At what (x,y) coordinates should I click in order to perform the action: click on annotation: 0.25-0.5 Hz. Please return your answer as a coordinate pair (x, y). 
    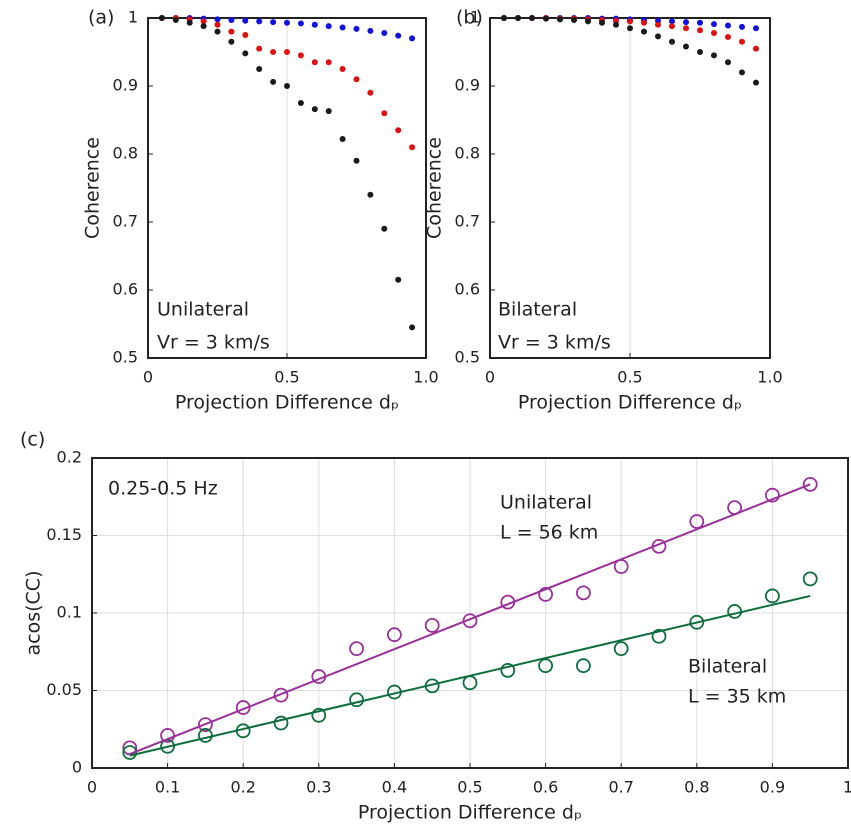
    Looking at the image, I should click on (163, 489).